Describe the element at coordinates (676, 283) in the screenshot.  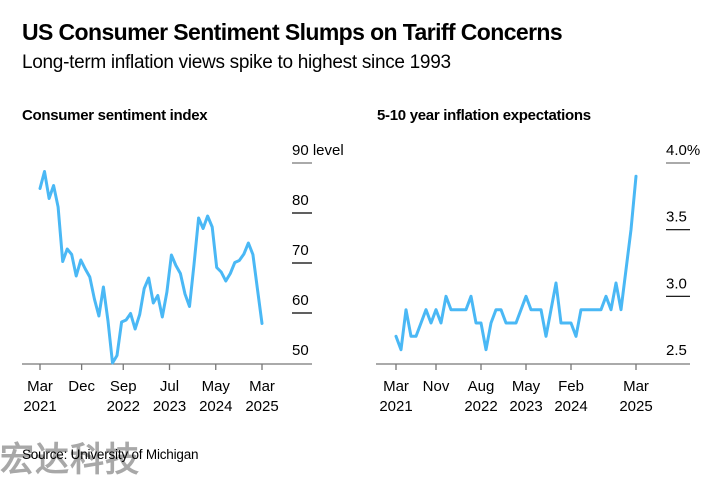
I see `y-tick-label: 3.0` at that location.